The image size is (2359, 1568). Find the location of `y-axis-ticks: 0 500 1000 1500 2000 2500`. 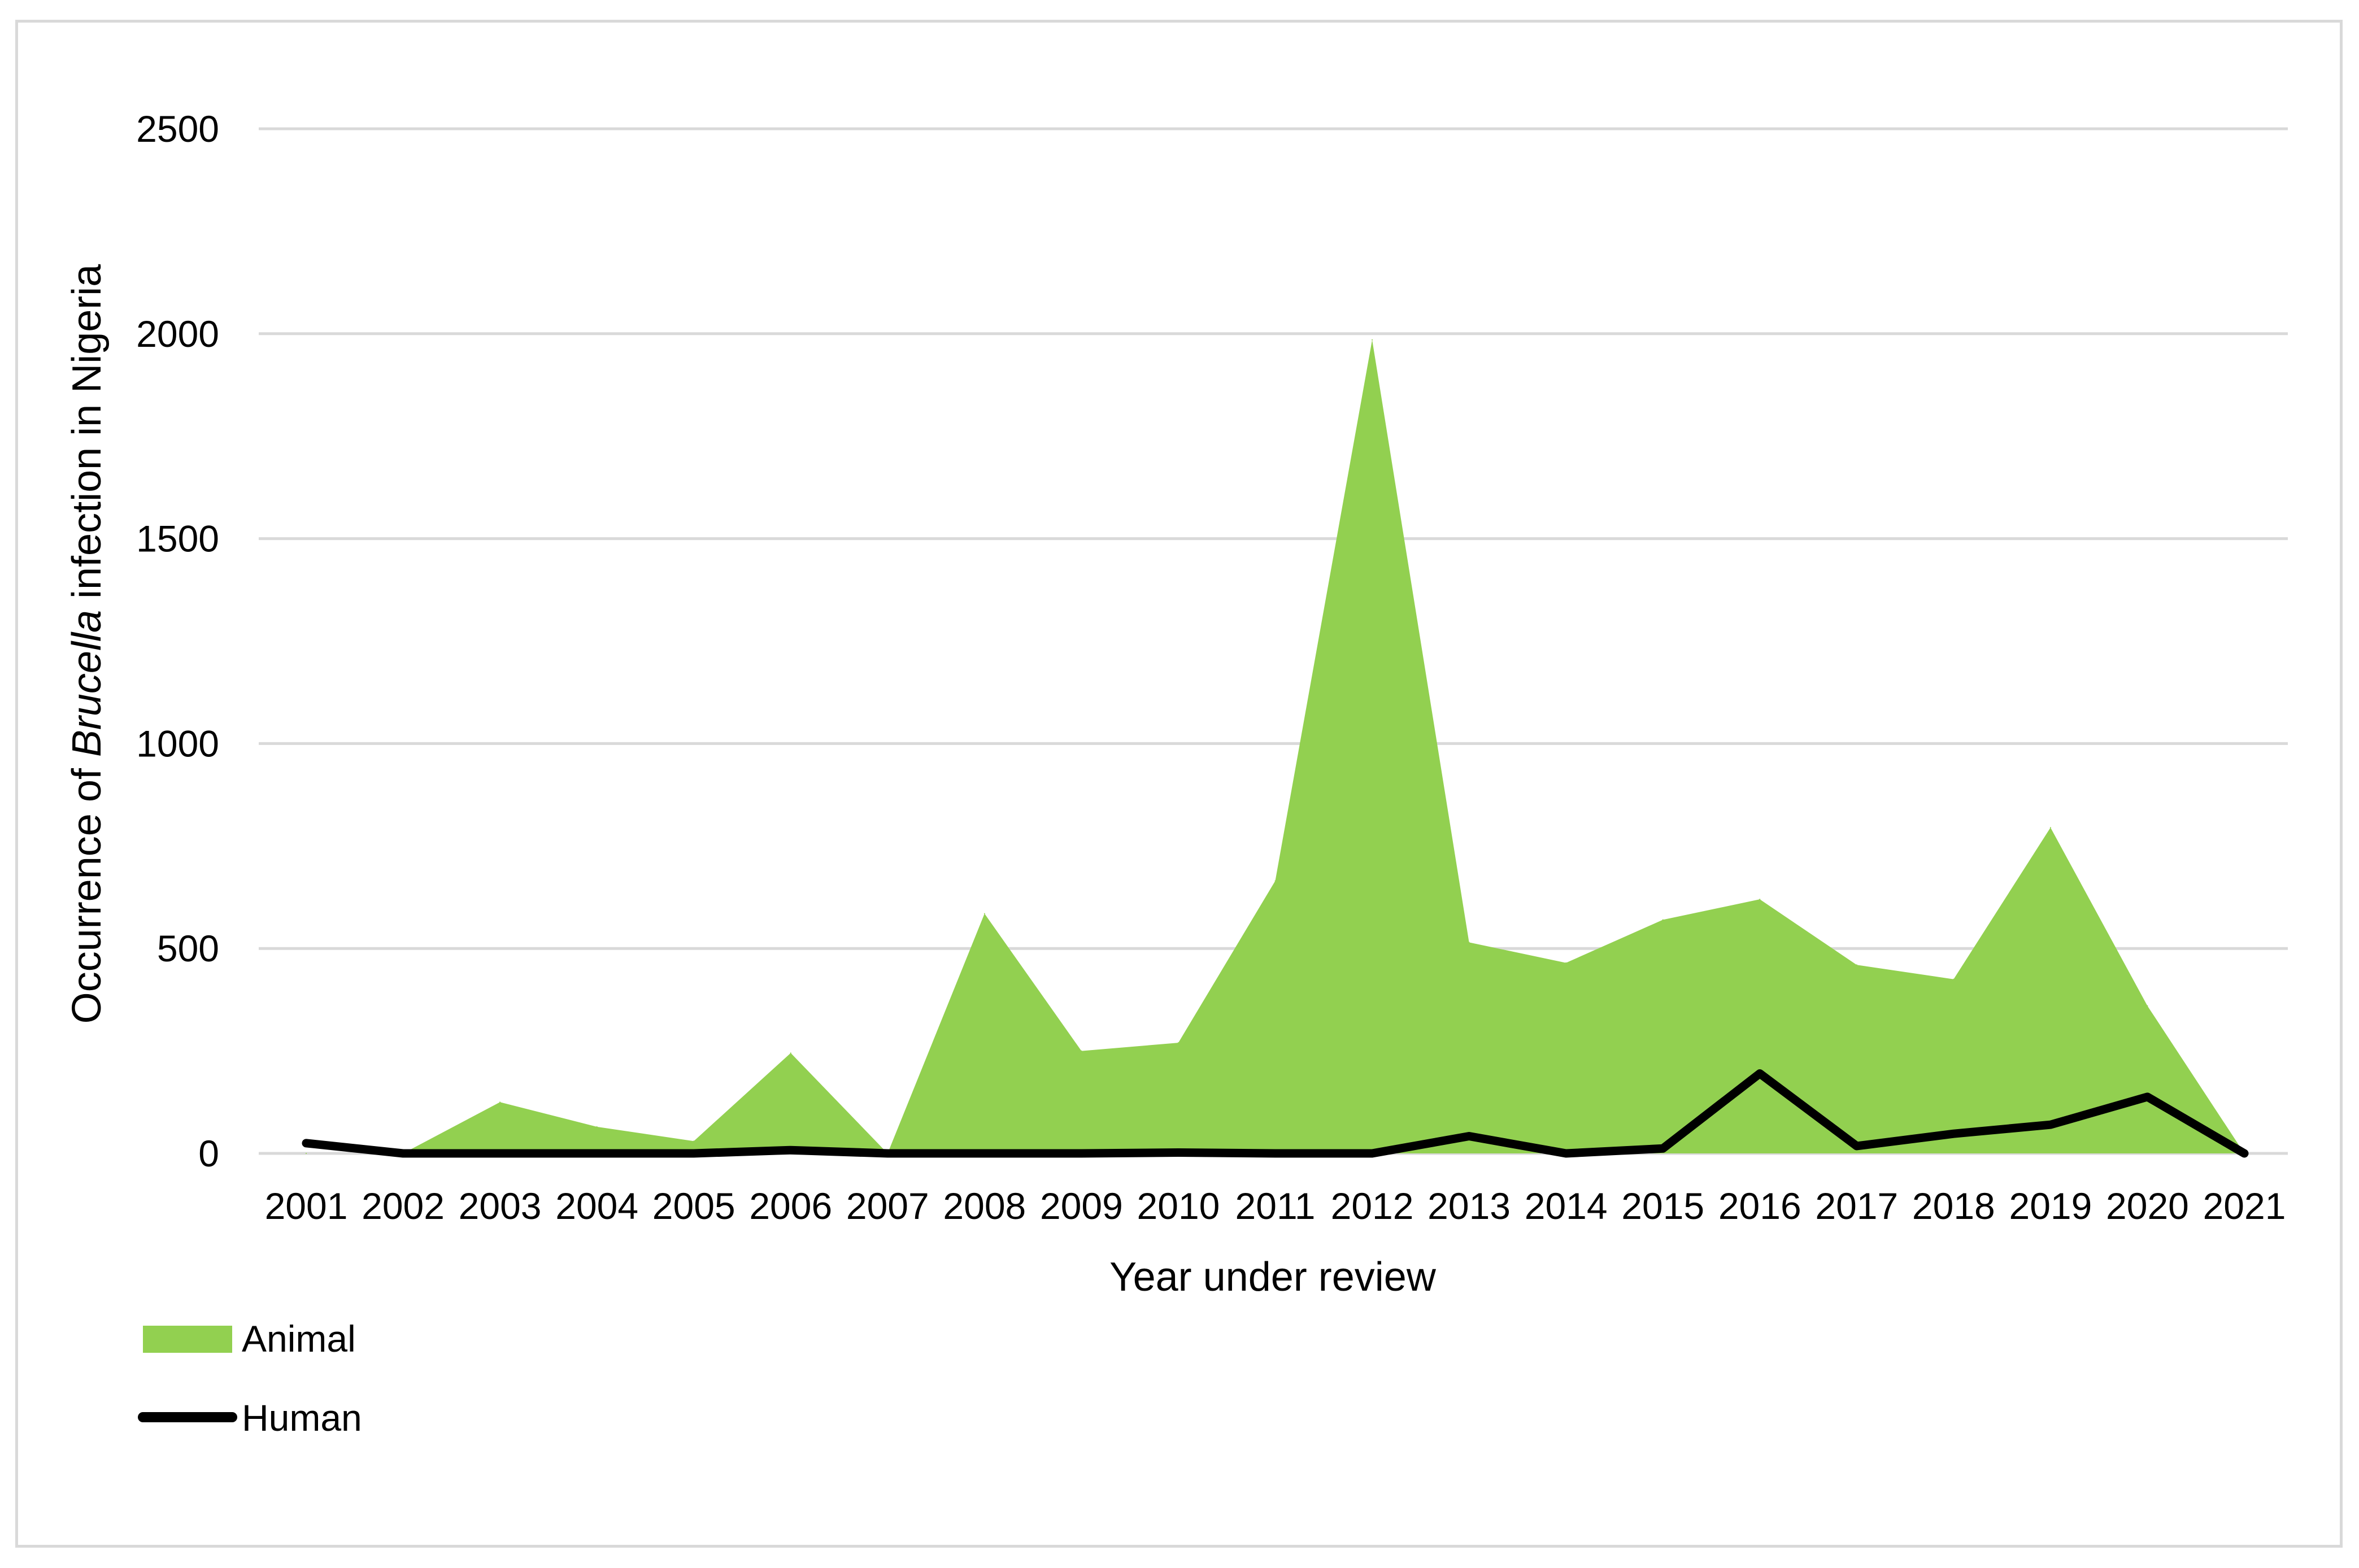

y-axis-ticks: 0 500 1000 1500 2000 2500 is located at coordinates (177, 641).